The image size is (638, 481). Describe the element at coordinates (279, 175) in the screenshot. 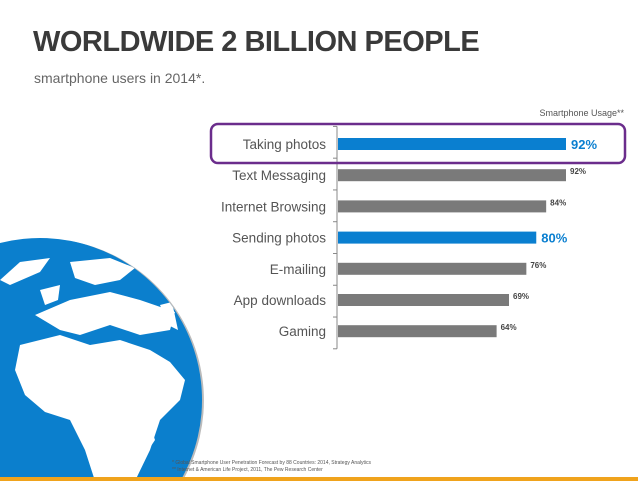

I see `category-label: Text Messaging` at that location.